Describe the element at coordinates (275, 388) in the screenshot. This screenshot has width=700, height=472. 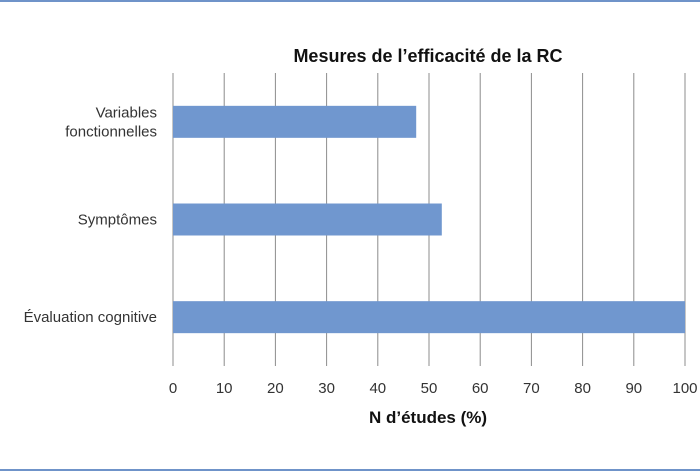
I see `x-tick-label: 20` at that location.